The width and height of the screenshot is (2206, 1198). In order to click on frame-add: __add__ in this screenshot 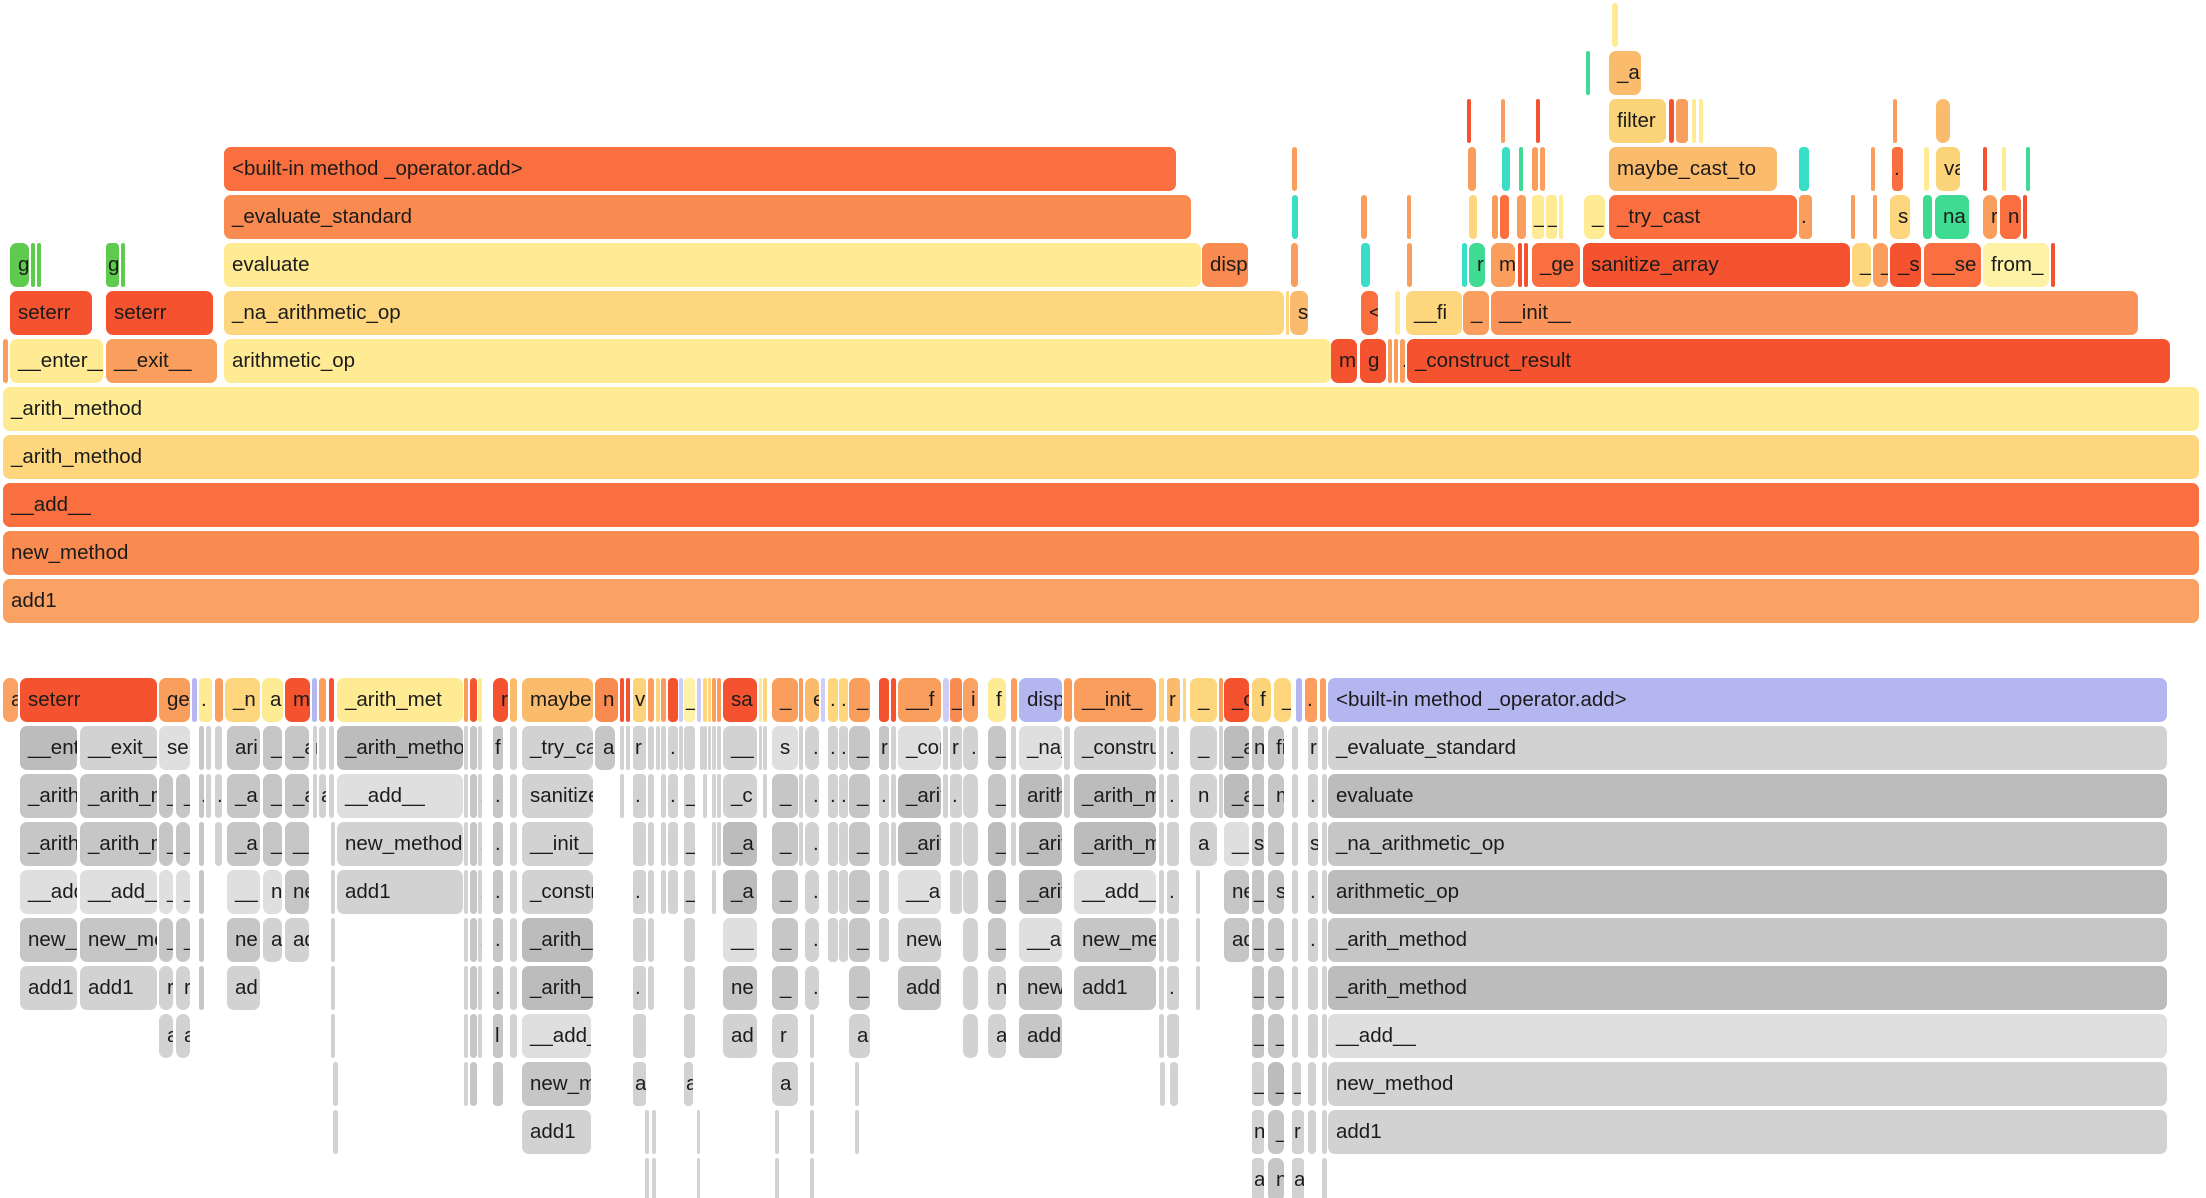, I will do `click(1236, 844)`.